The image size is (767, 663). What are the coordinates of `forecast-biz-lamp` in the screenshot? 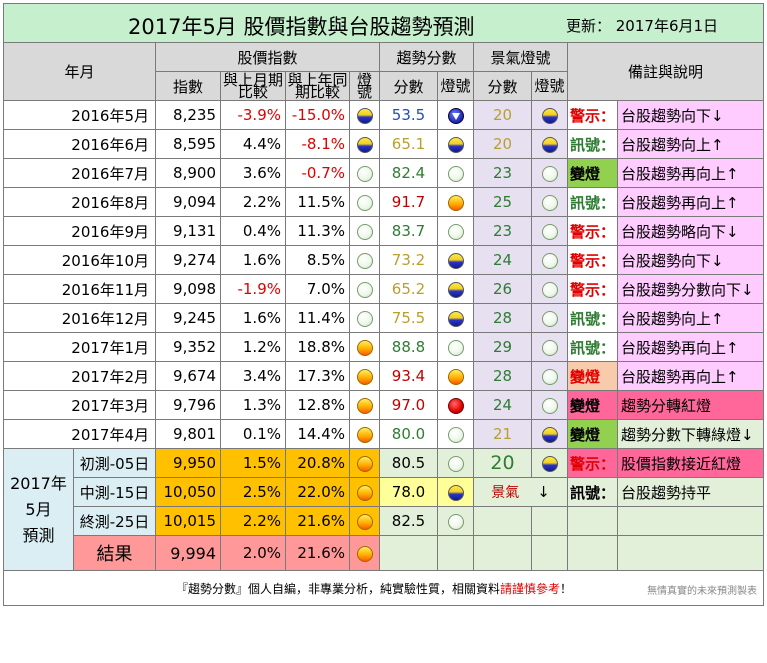 It's located at (549, 463).